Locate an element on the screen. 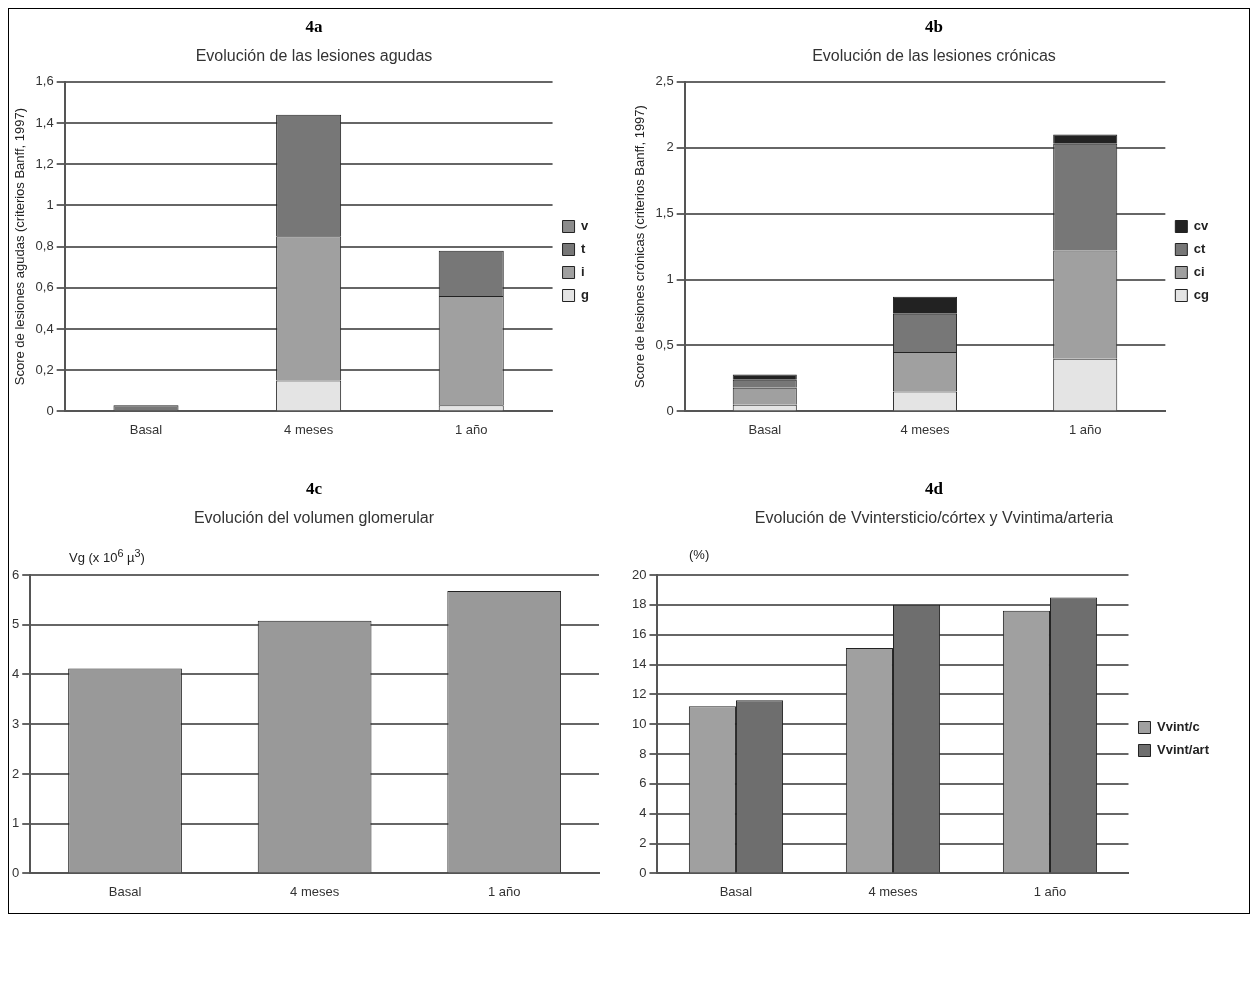 This screenshot has height=985, width=1258. y-axis-title: Score de lesiones agudas (criterios Banff, 1997) is located at coordinates (20, 246).